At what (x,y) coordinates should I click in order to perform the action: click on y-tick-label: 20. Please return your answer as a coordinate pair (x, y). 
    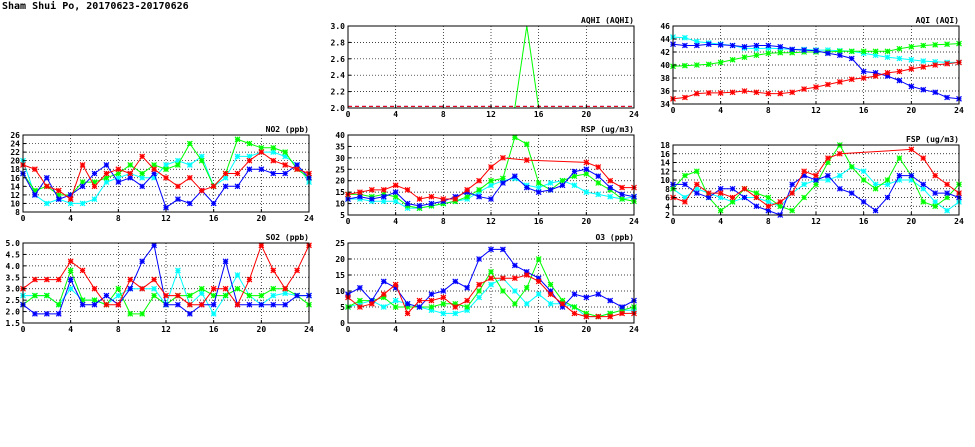
    Looking at the image, I should click on (340, 181).